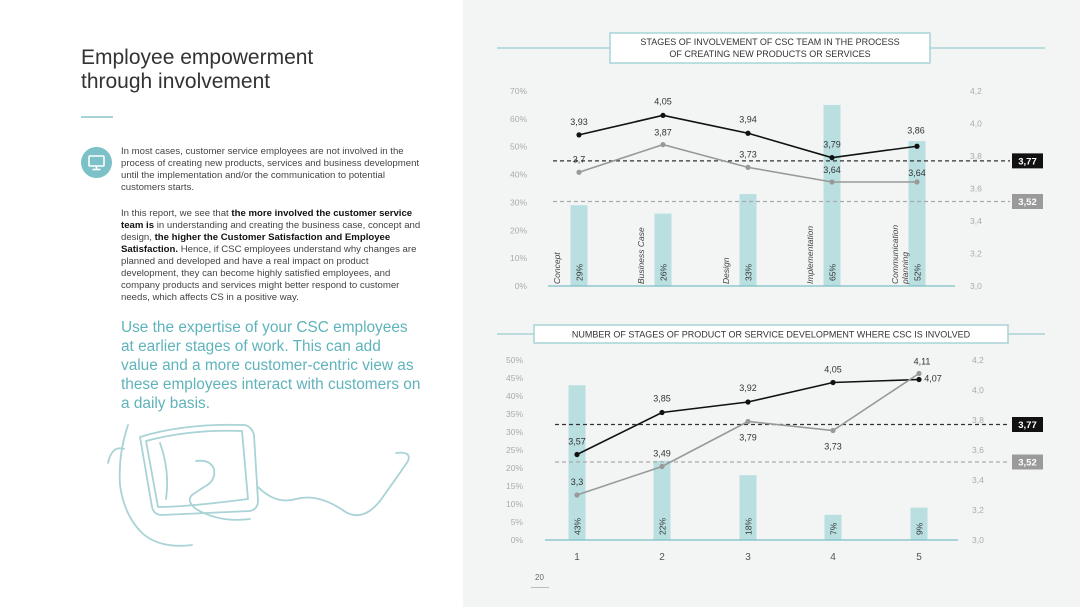  What do you see at coordinates (577, 442) in the screenshot?
I see `series-value-label: 3,57` at bounding box center [577, 442].